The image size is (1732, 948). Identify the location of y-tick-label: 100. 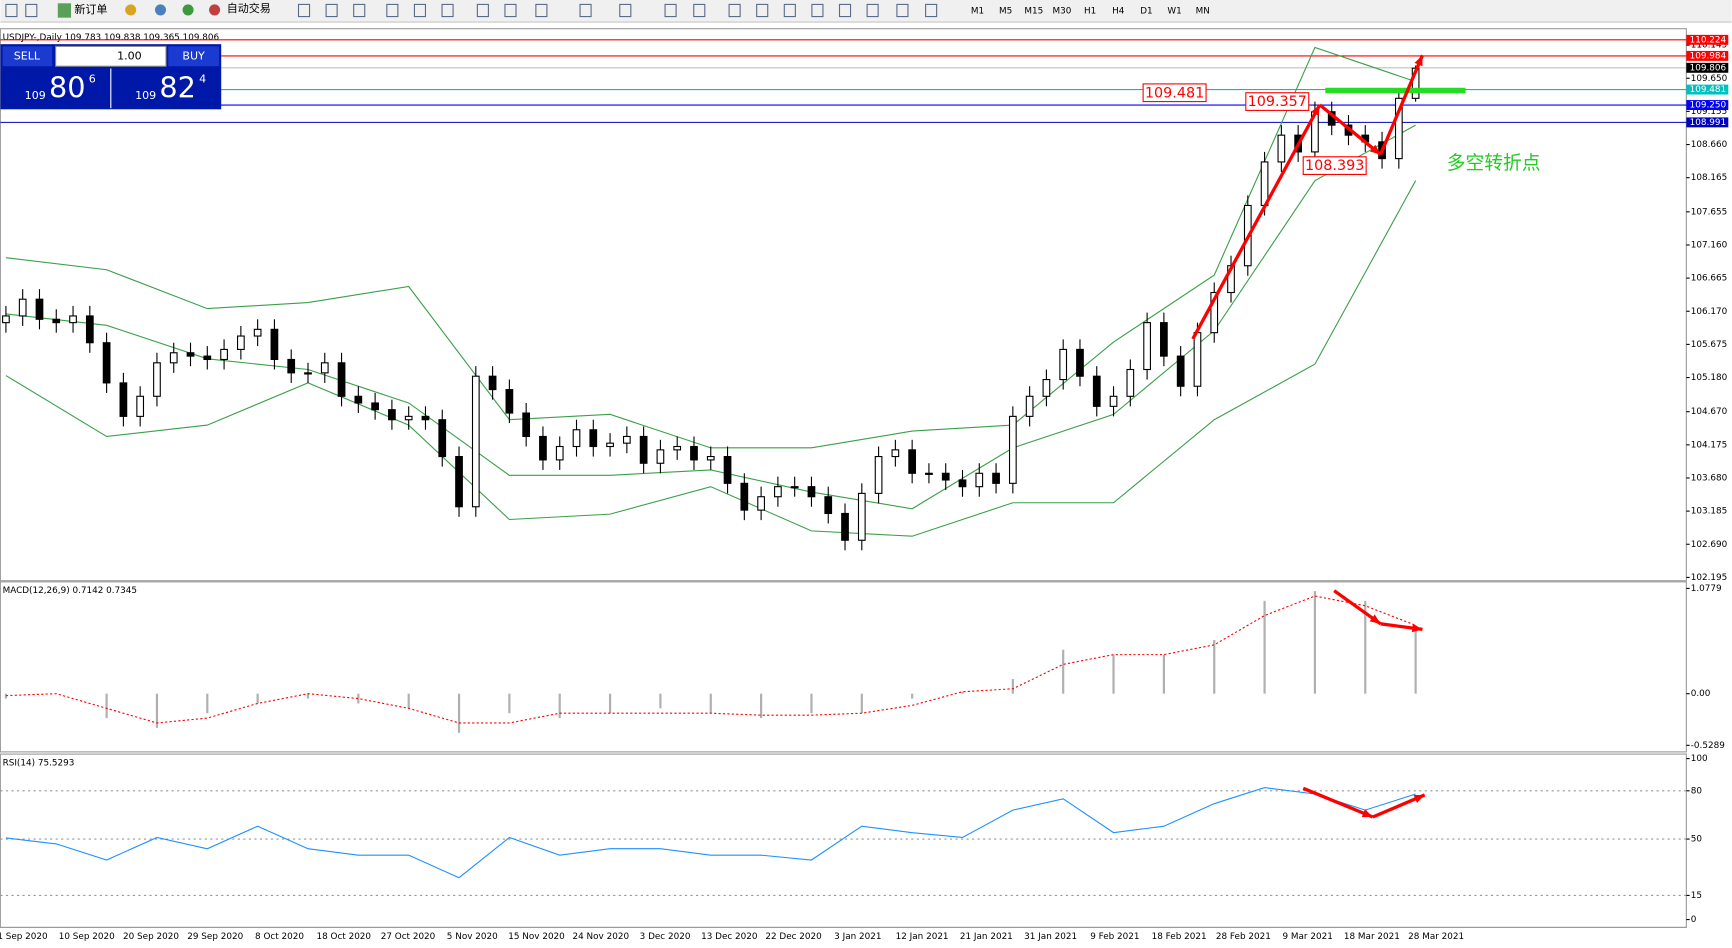
(1699, 759).